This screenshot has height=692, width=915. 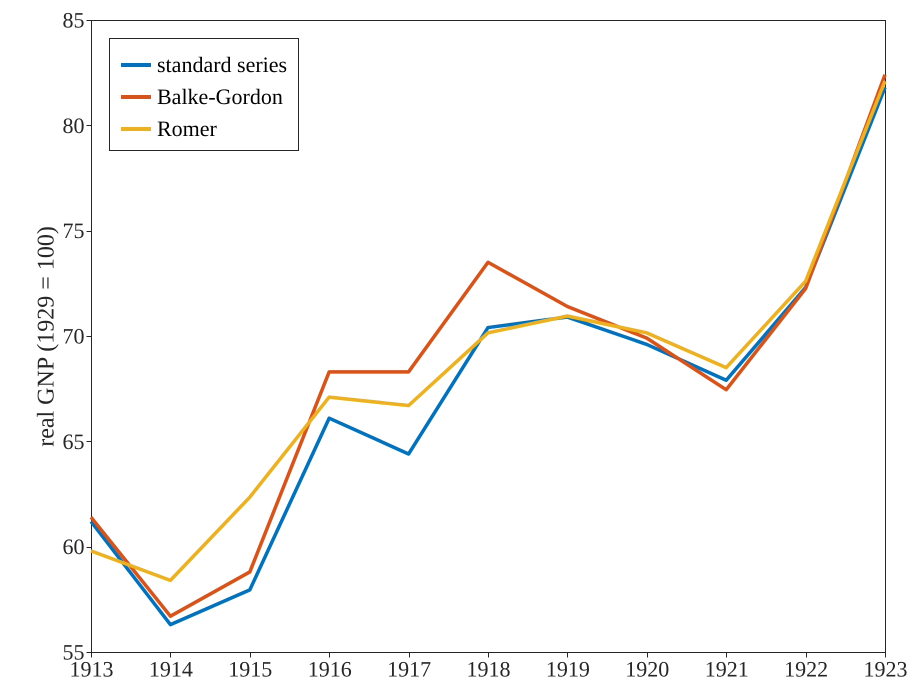 I want to click on x-tick-label: 1914, so click(x=170, y=669).